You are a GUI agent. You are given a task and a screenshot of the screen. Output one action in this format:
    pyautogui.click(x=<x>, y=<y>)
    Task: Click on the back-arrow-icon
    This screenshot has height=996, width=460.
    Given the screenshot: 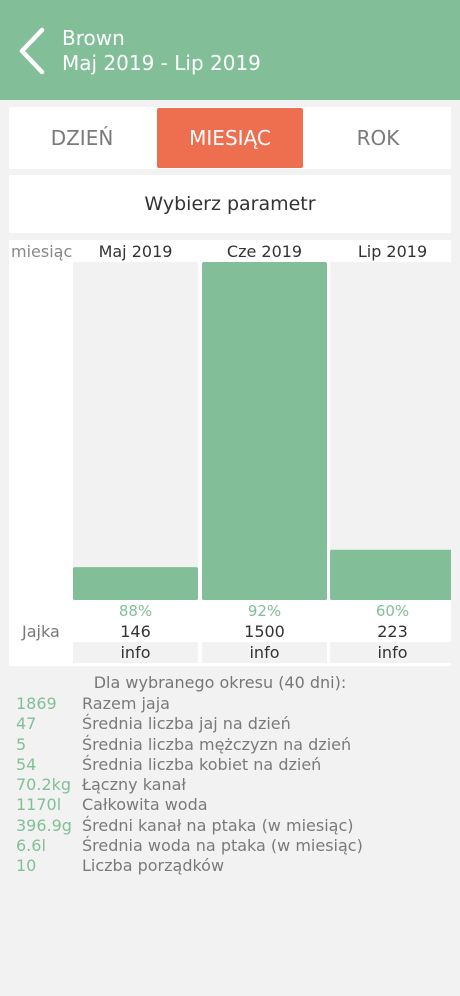 What is the action you would take?
    pyautogui.click(x=31, y=51)
    